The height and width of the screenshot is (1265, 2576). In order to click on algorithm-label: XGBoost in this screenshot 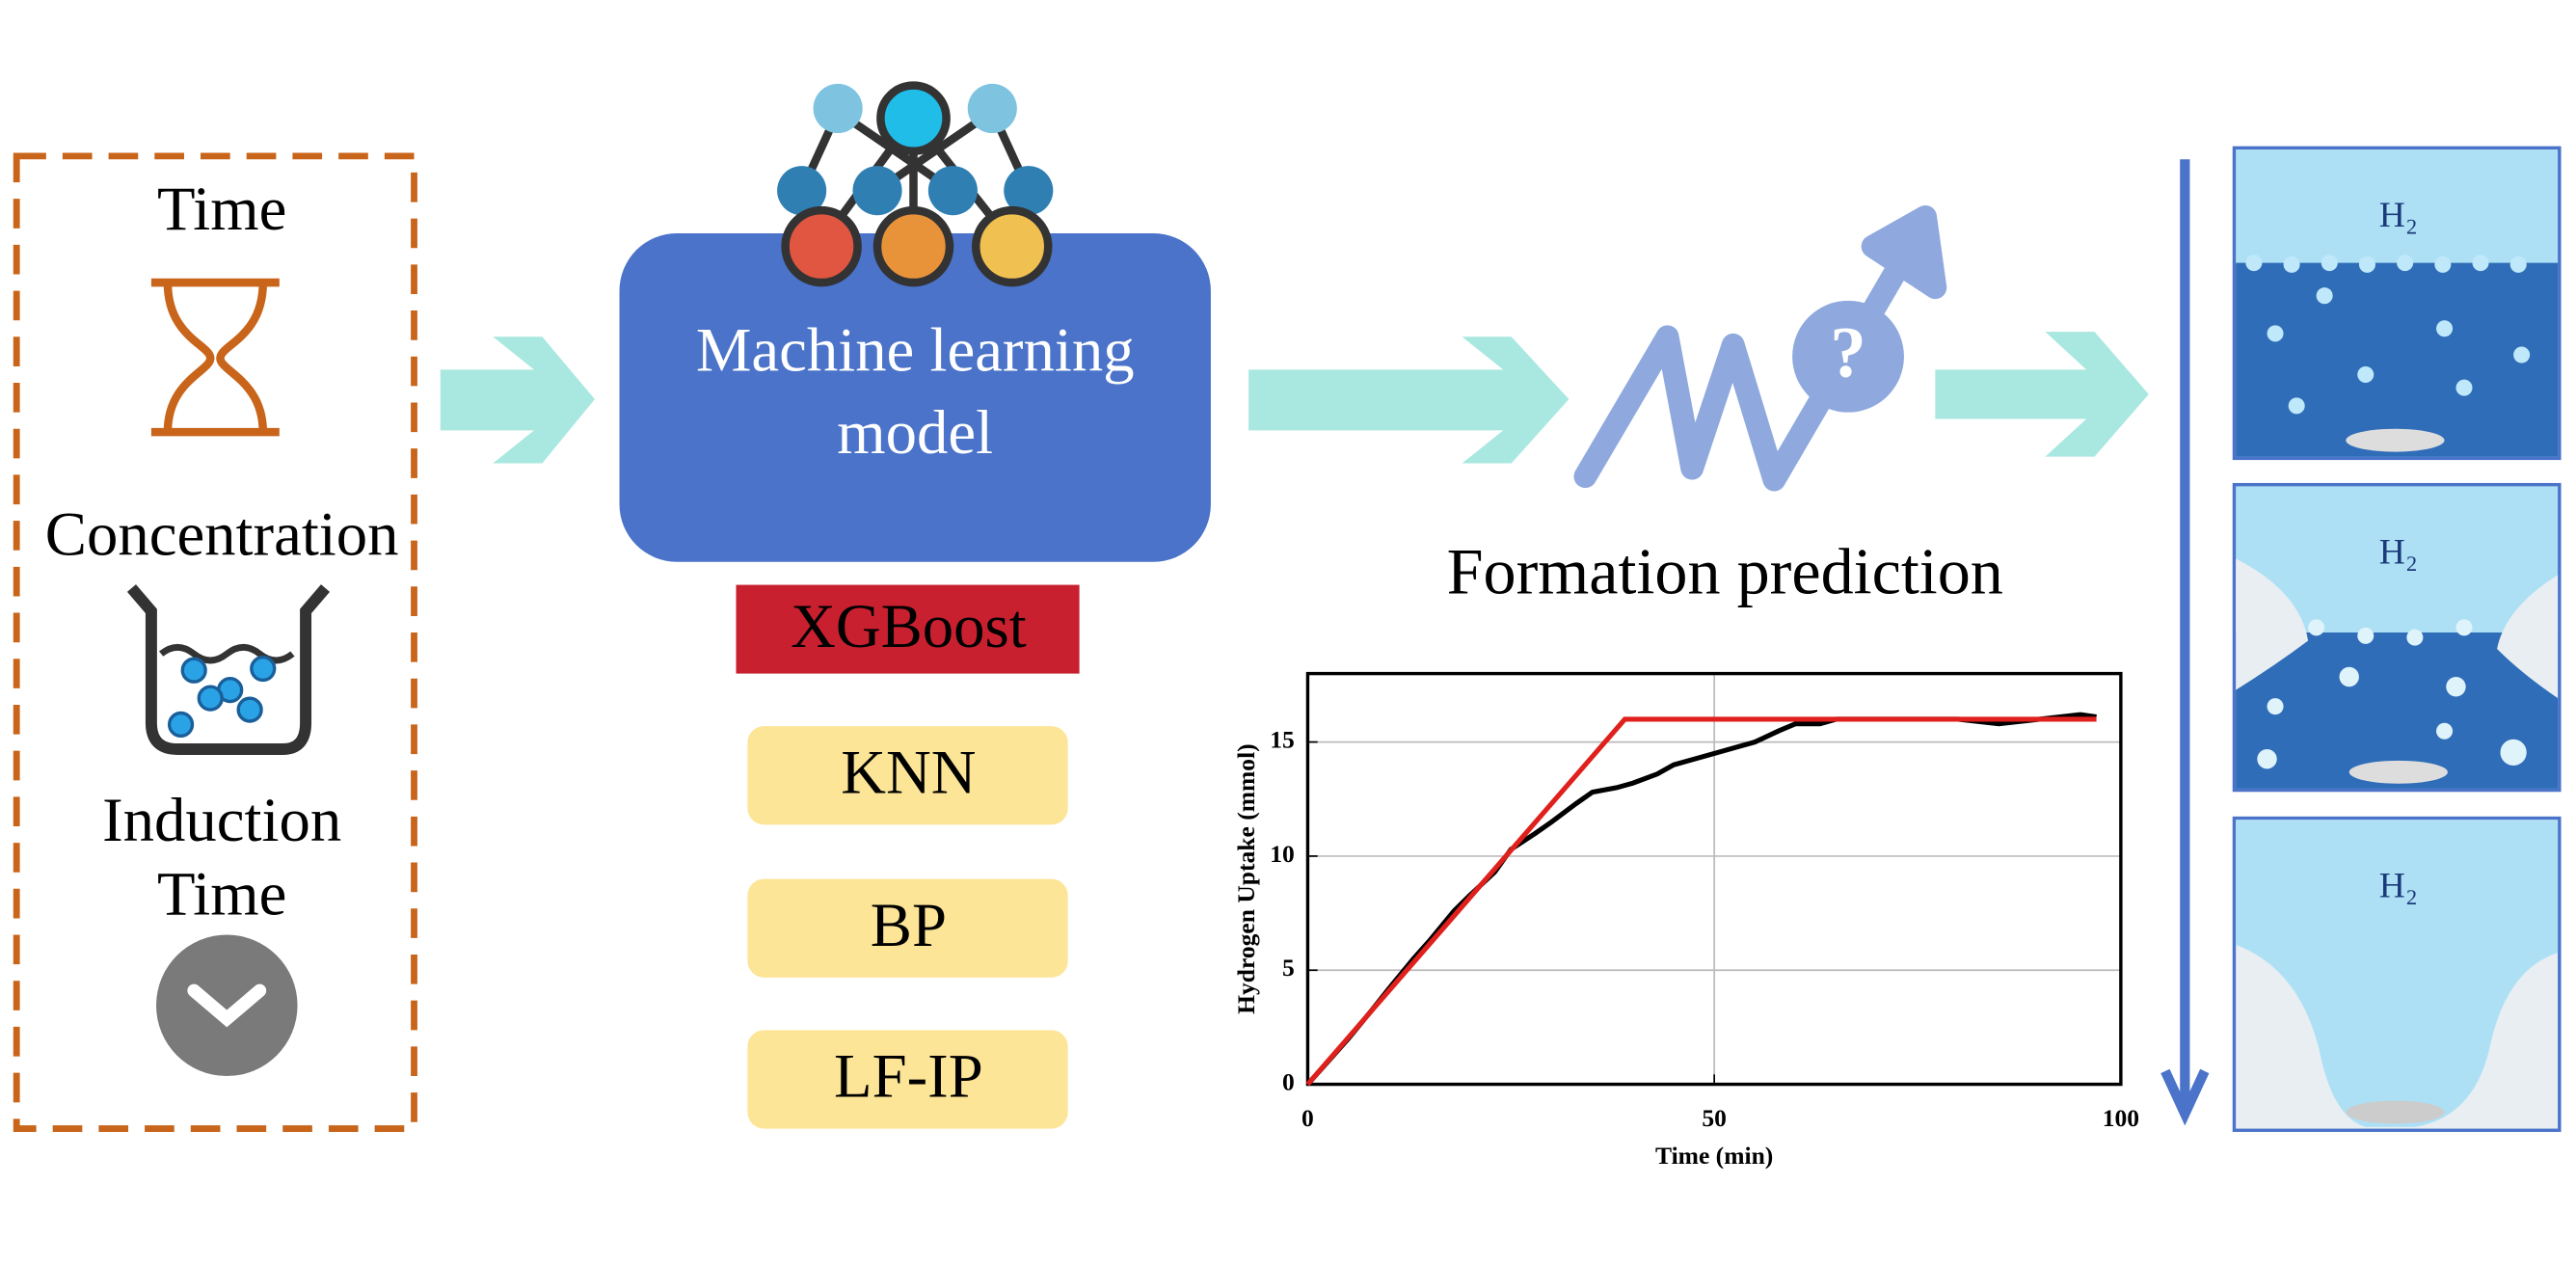, I will do `click(909, 626)`.